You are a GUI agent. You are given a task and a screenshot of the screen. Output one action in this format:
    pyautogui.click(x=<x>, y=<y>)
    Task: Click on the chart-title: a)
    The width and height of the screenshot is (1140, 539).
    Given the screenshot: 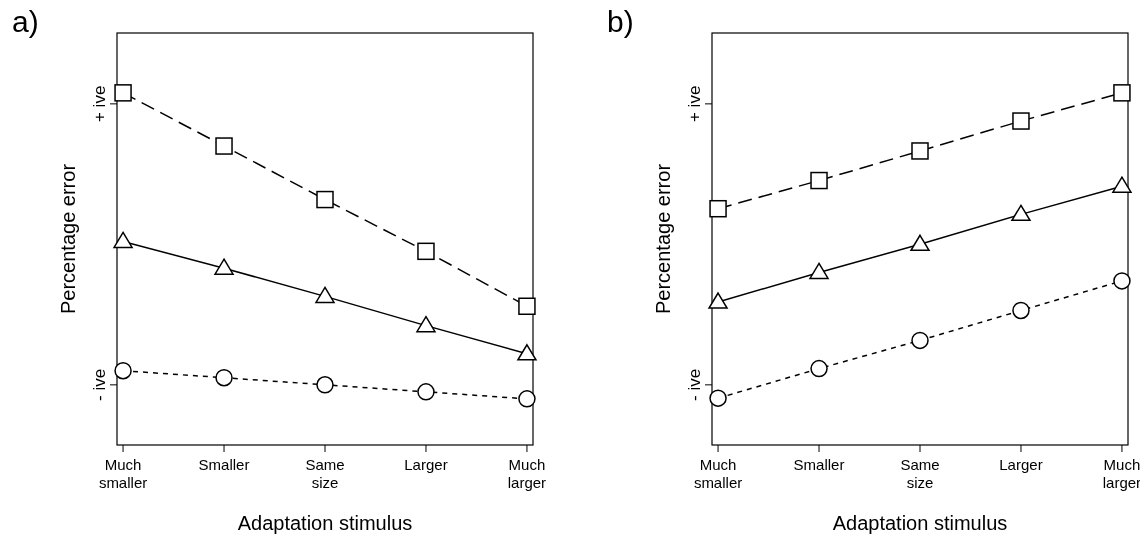 What is the action you would take?
    pyautogui.click(x=25, y=21)
    